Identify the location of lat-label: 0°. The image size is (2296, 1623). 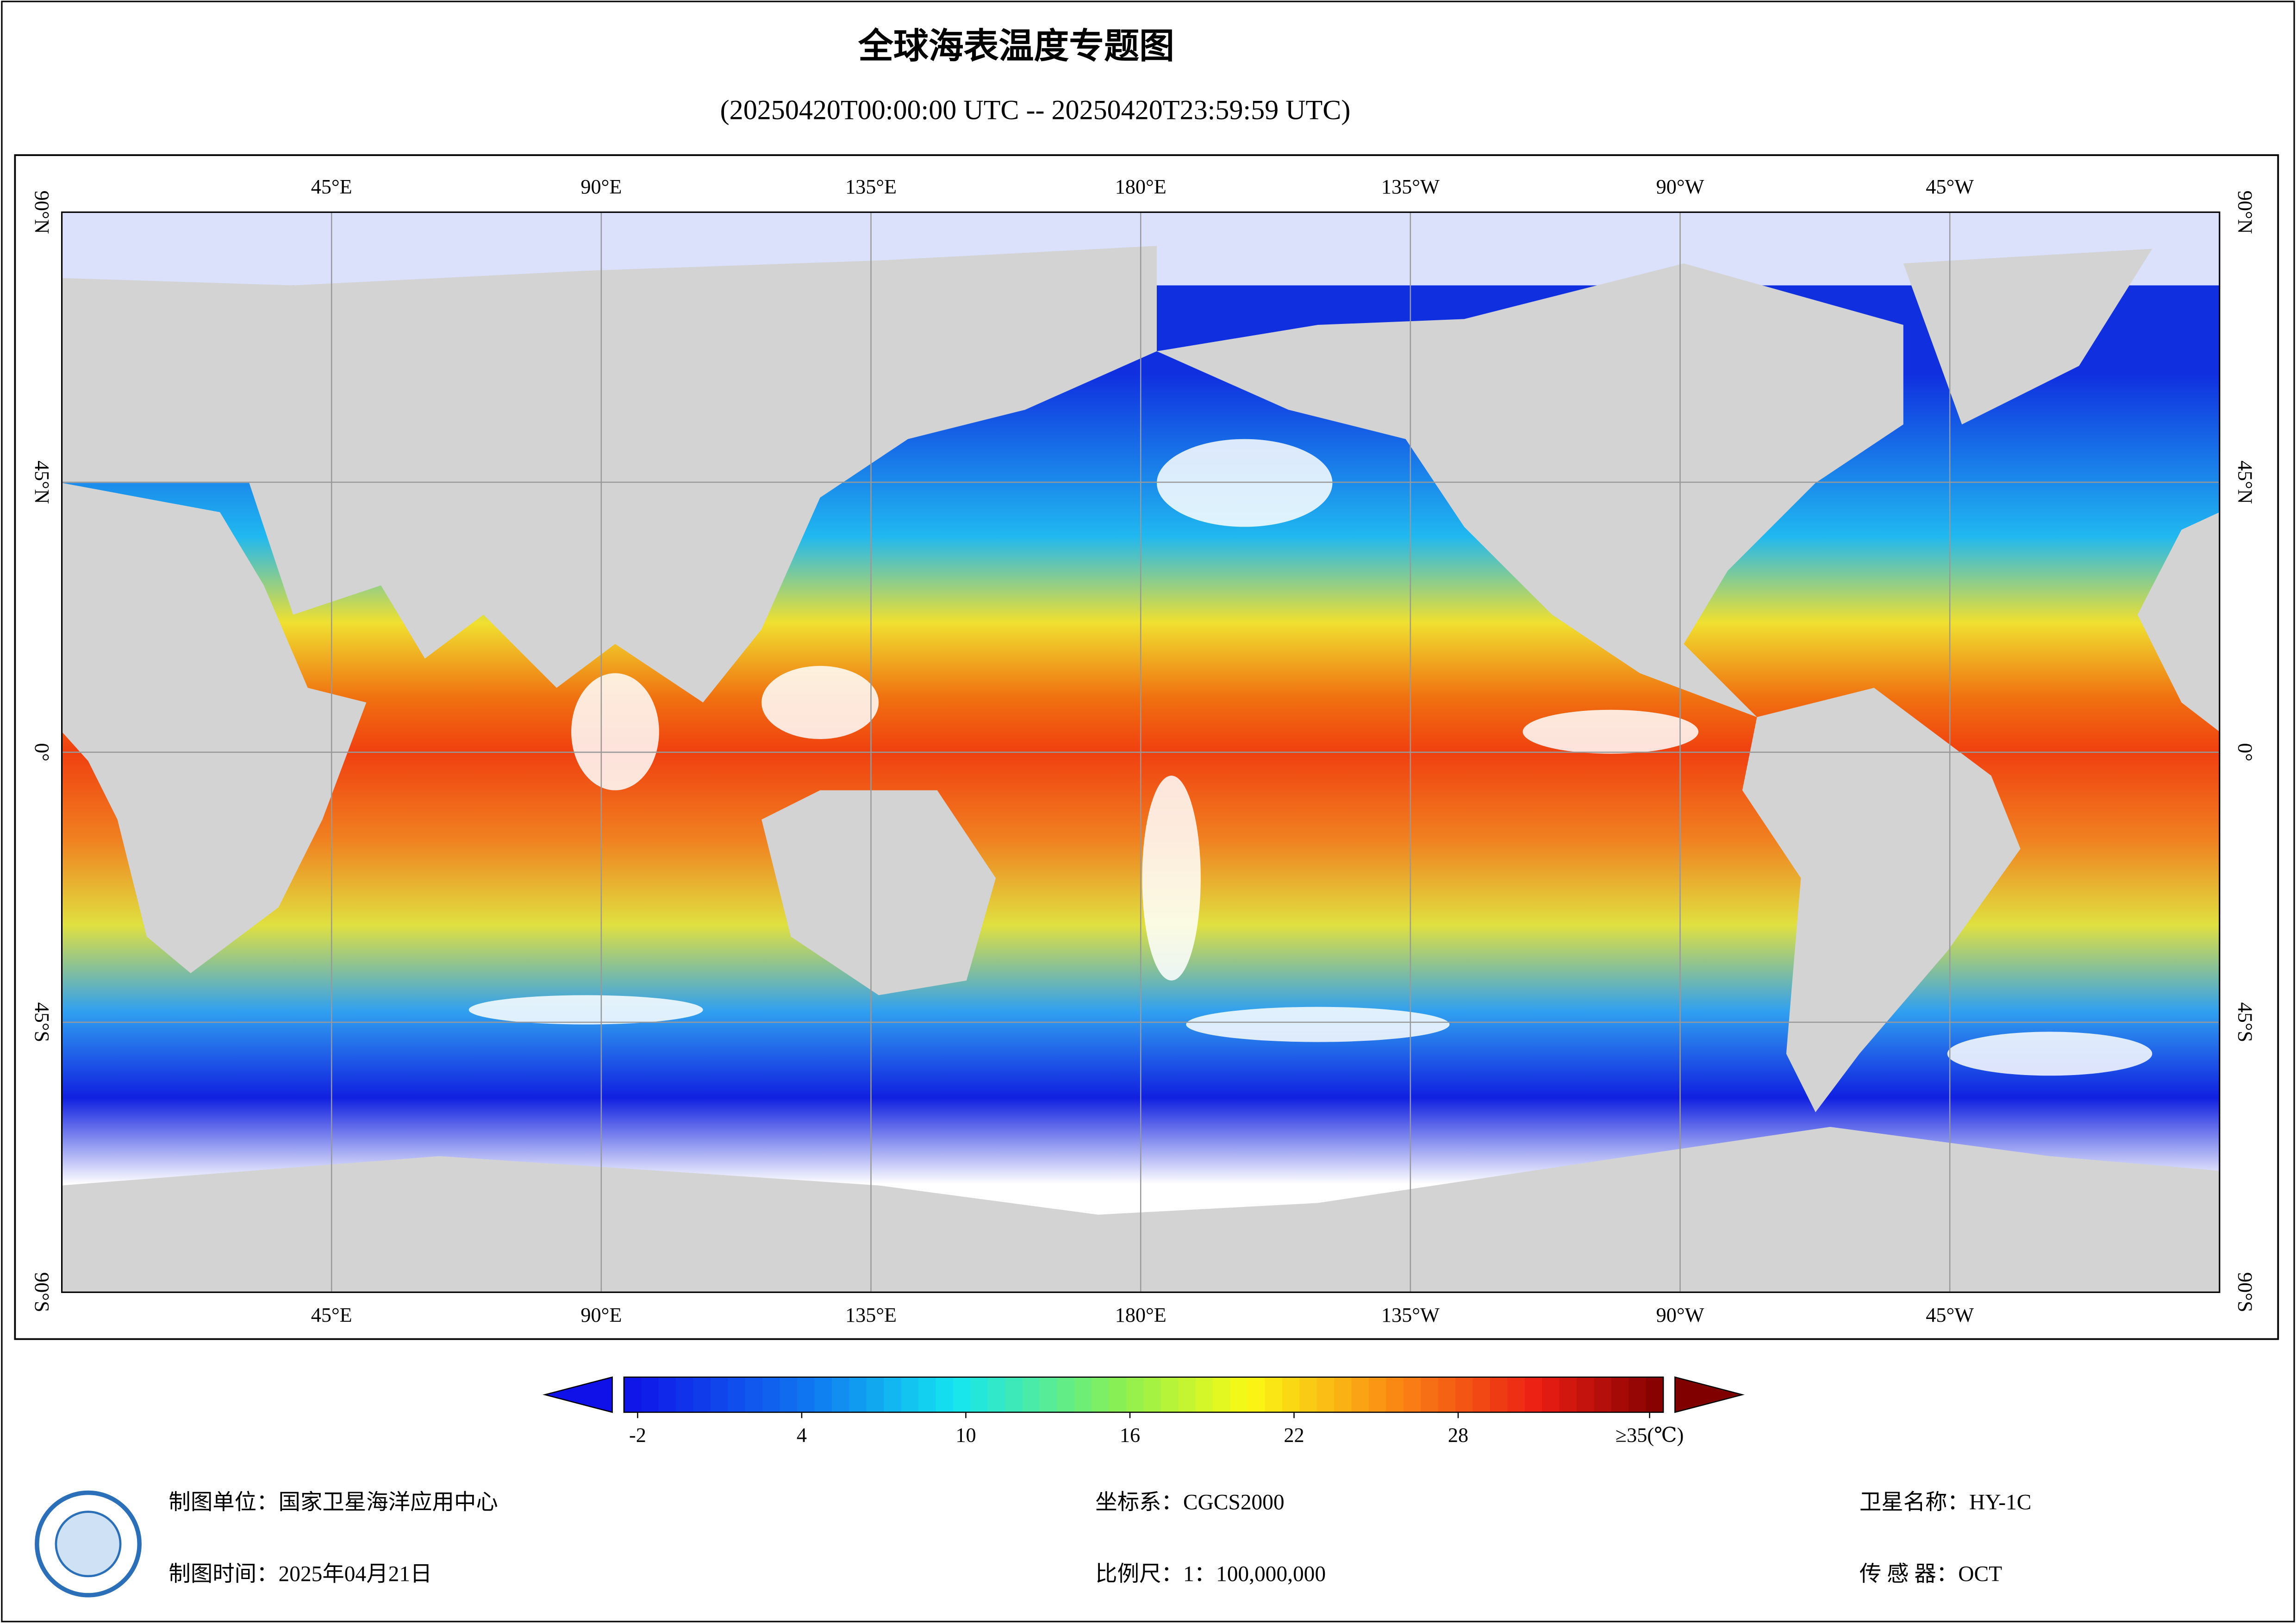
(2245, 752).